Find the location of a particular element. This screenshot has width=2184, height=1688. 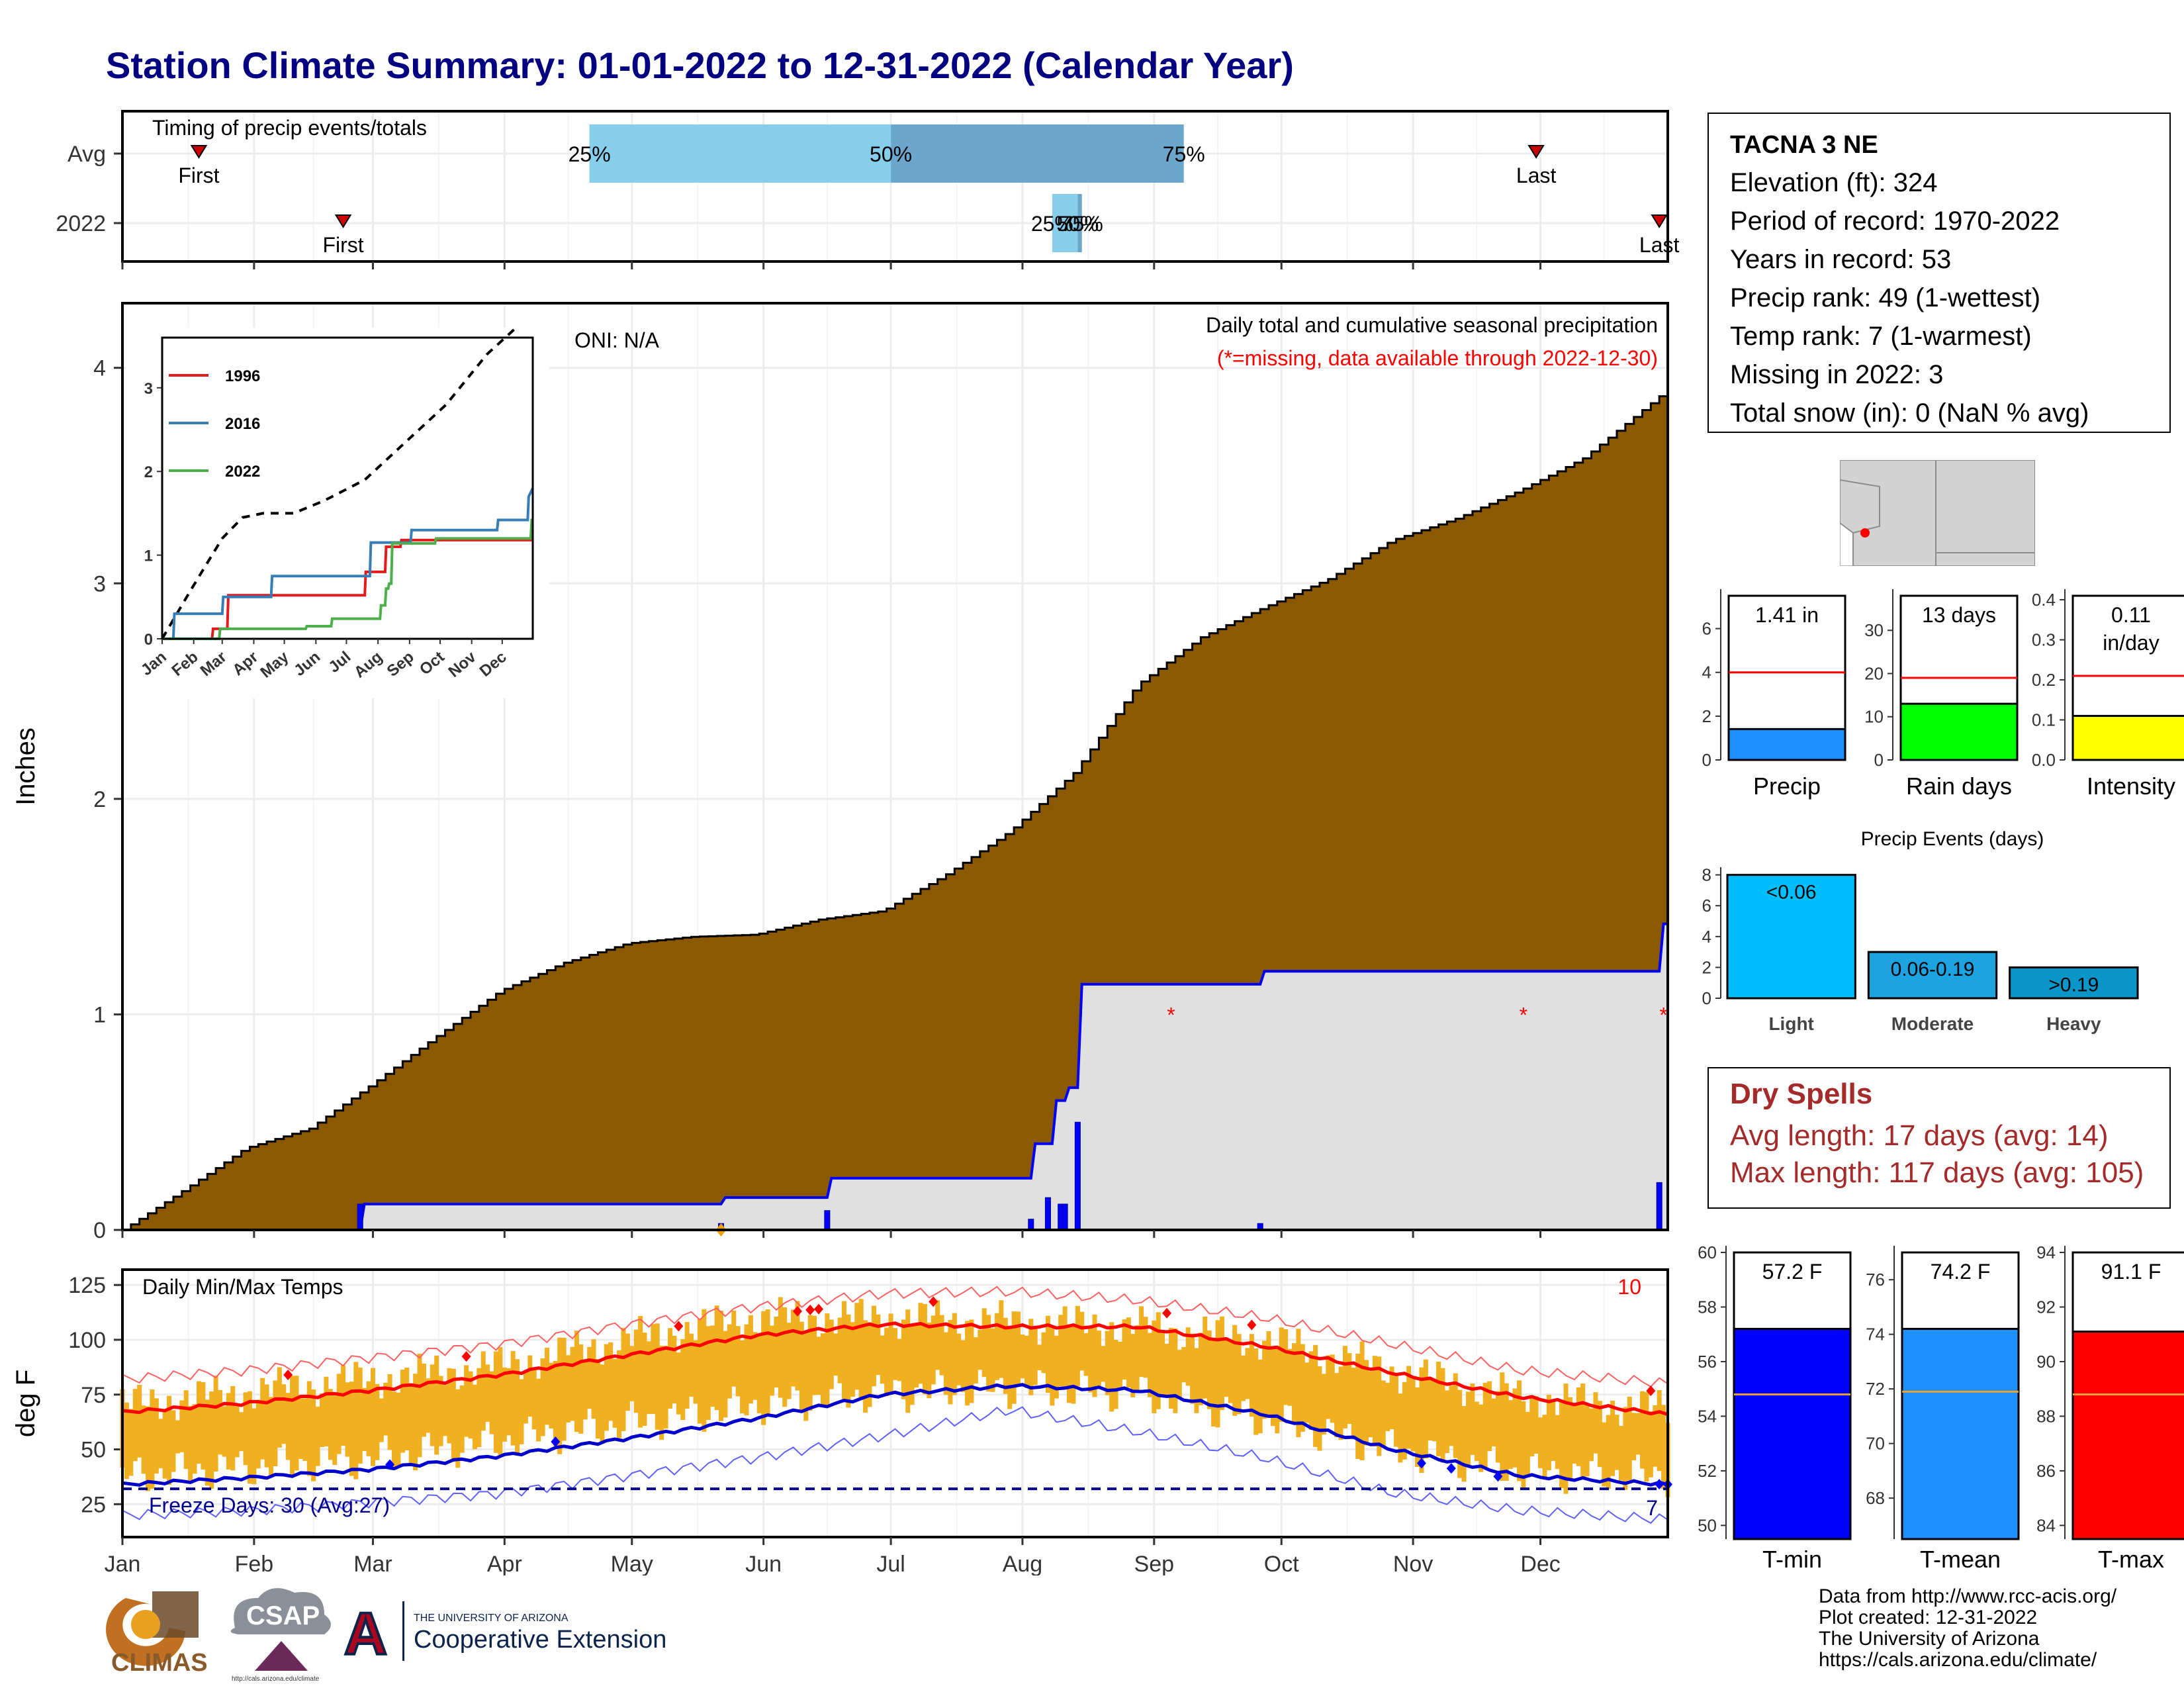

precip-total-category-label: Precip is located at coordinates (1787, 786).